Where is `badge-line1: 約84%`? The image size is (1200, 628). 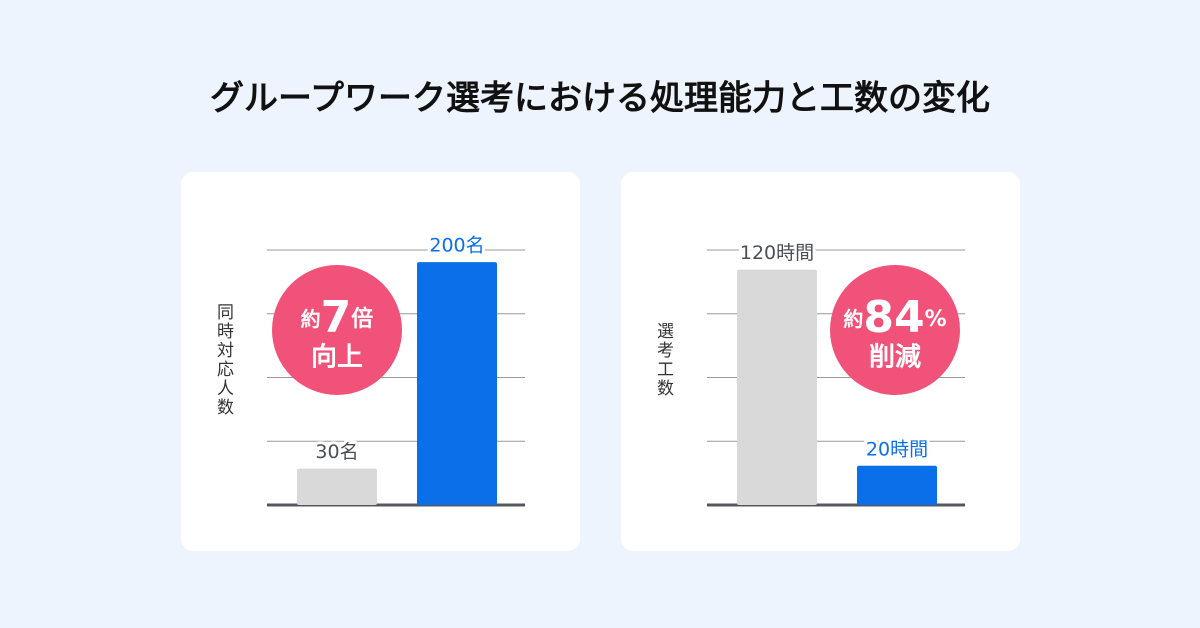 badge-line1: 約84% is located at coordinates (894, 317).